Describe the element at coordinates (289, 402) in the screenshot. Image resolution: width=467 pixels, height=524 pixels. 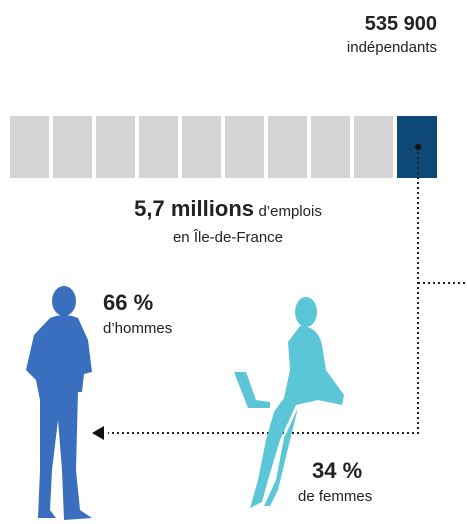
I see `woman-silhouette` at that location.